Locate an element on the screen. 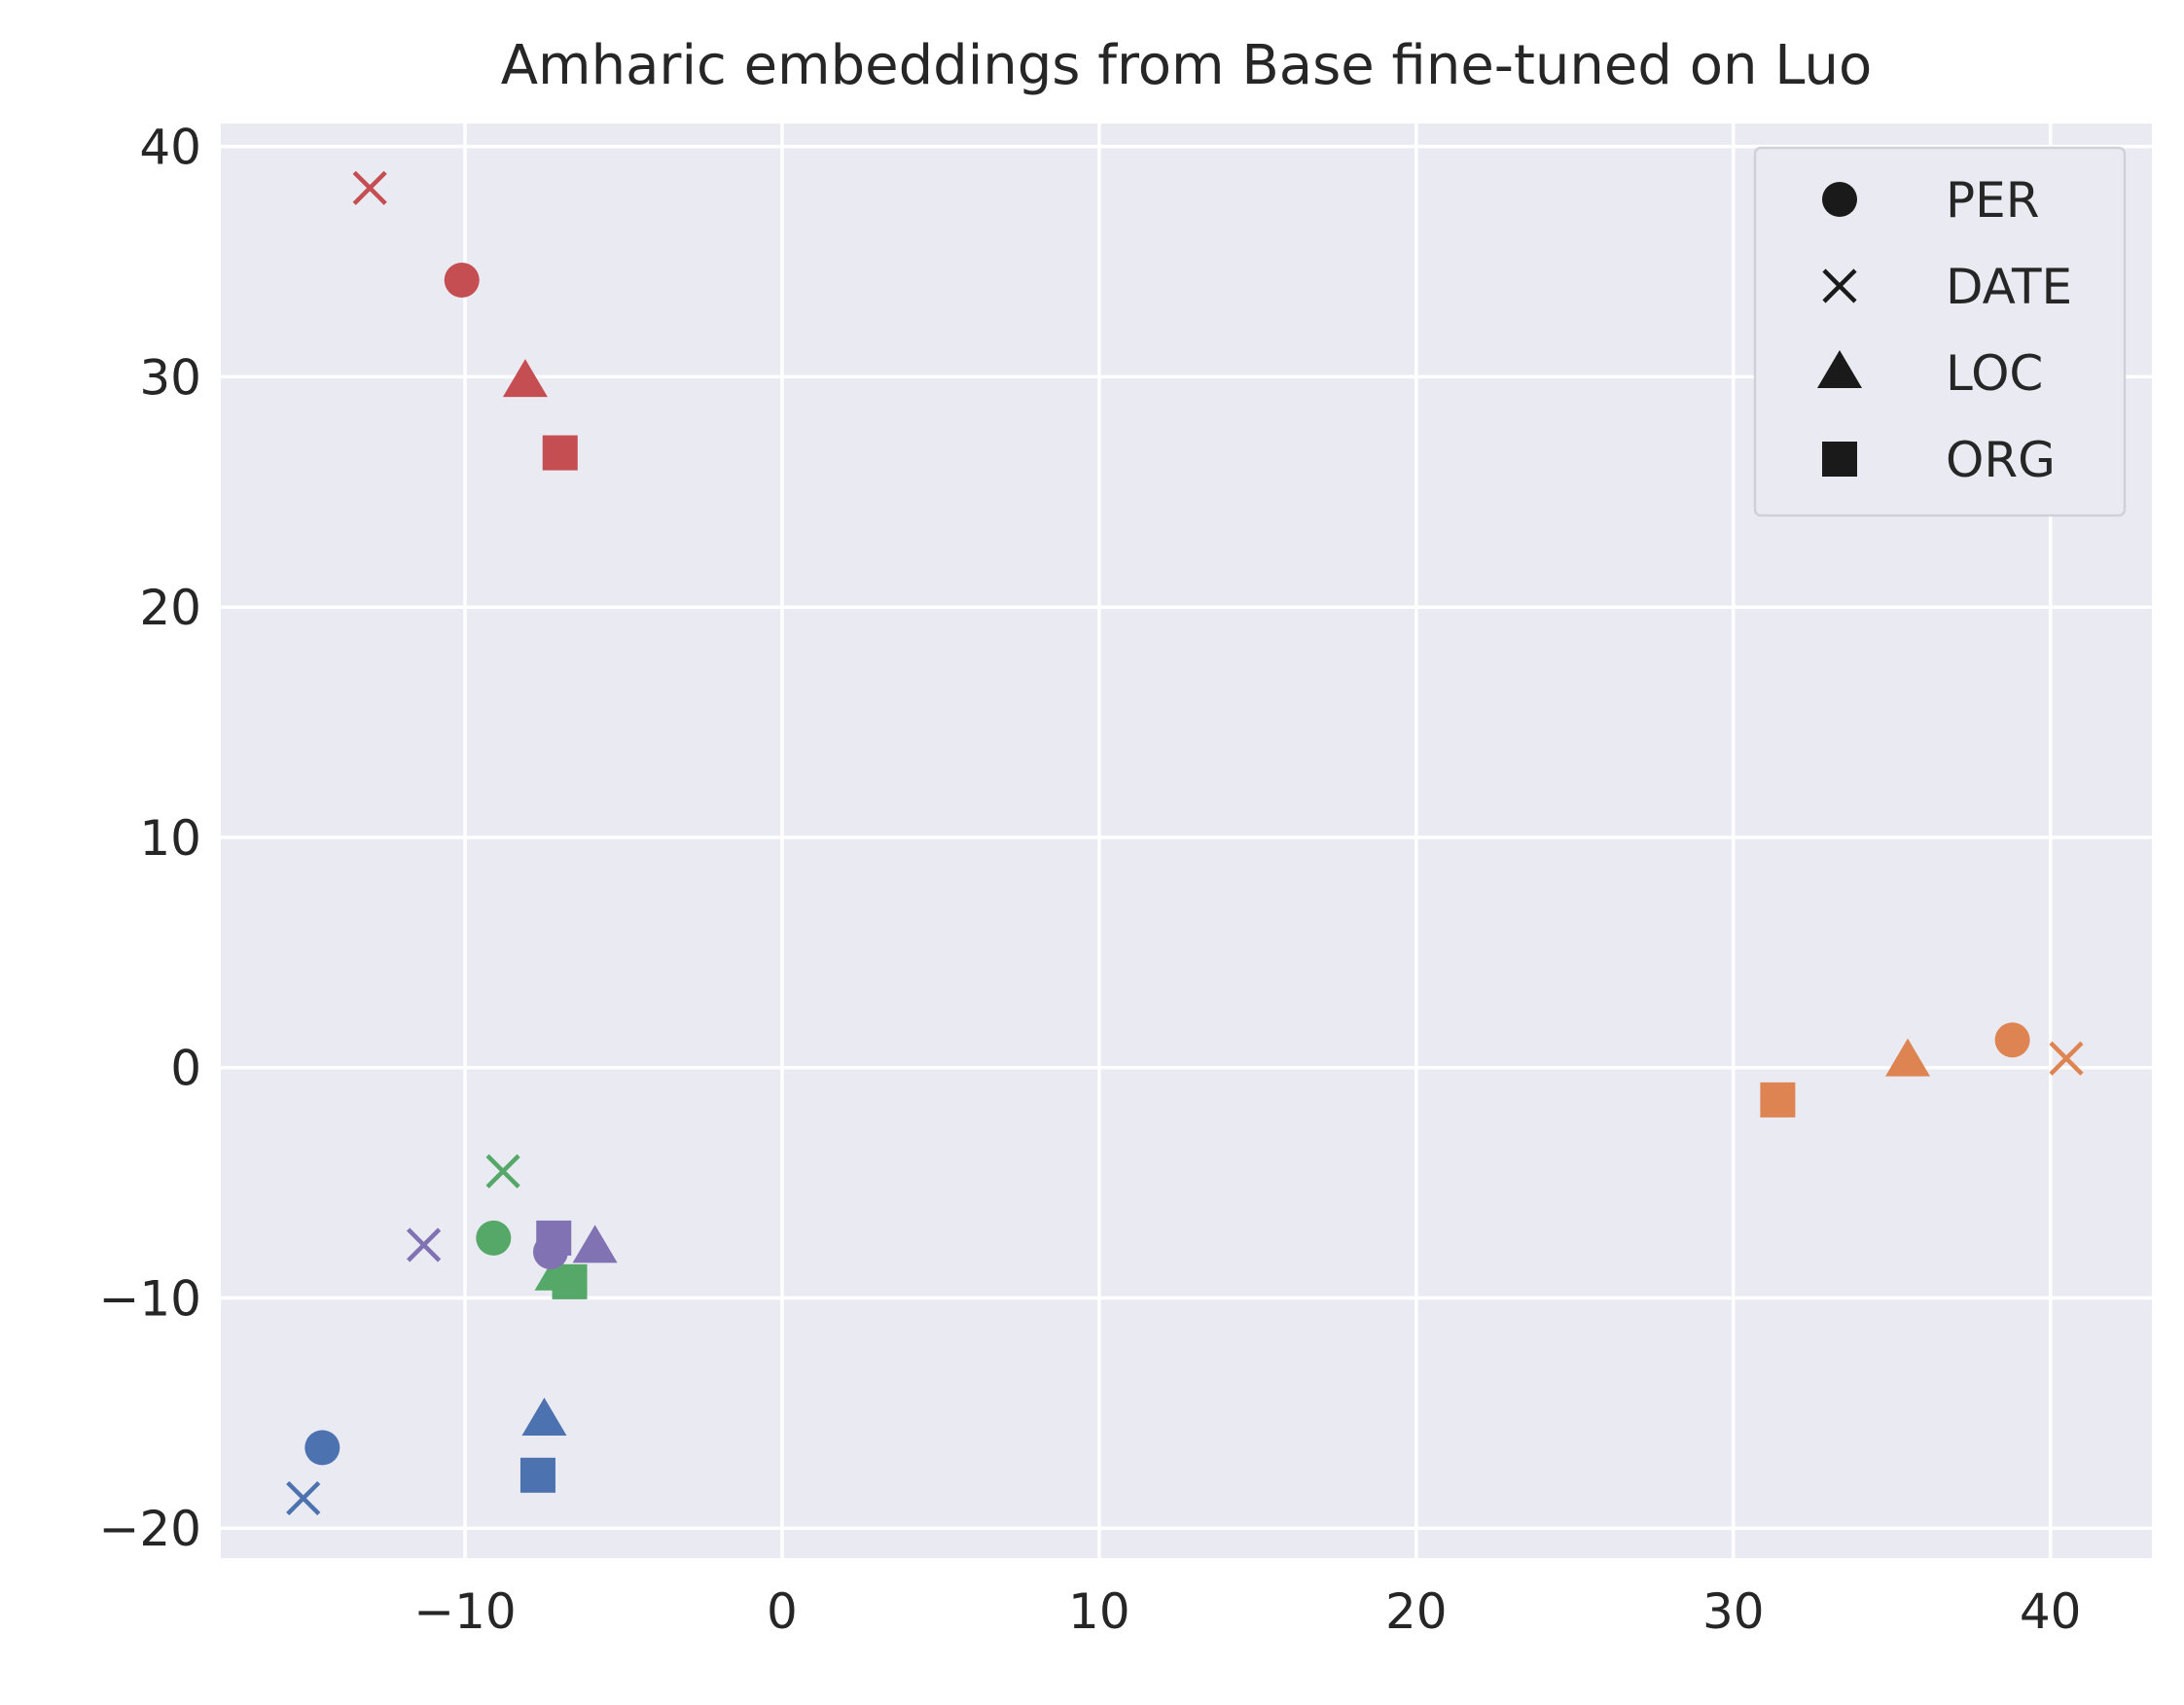 The height and width of the screenshot is (1705, 2184). legend-label: ORG is located at coordinates (2001, 460).